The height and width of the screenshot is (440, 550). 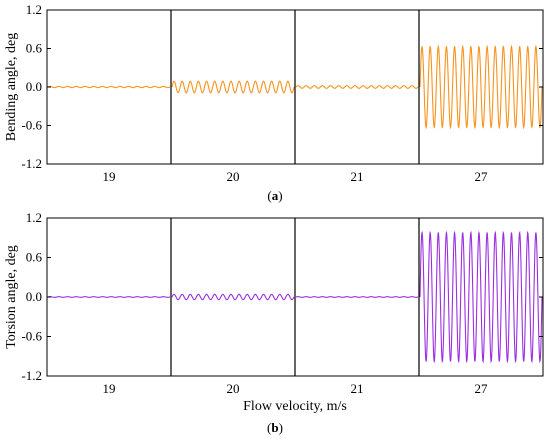 What do you see at coordinates (295, 406) in the screenshot?
I see `x-axis-title: Flow velocity, m/s` at bounding box center [295, 406].